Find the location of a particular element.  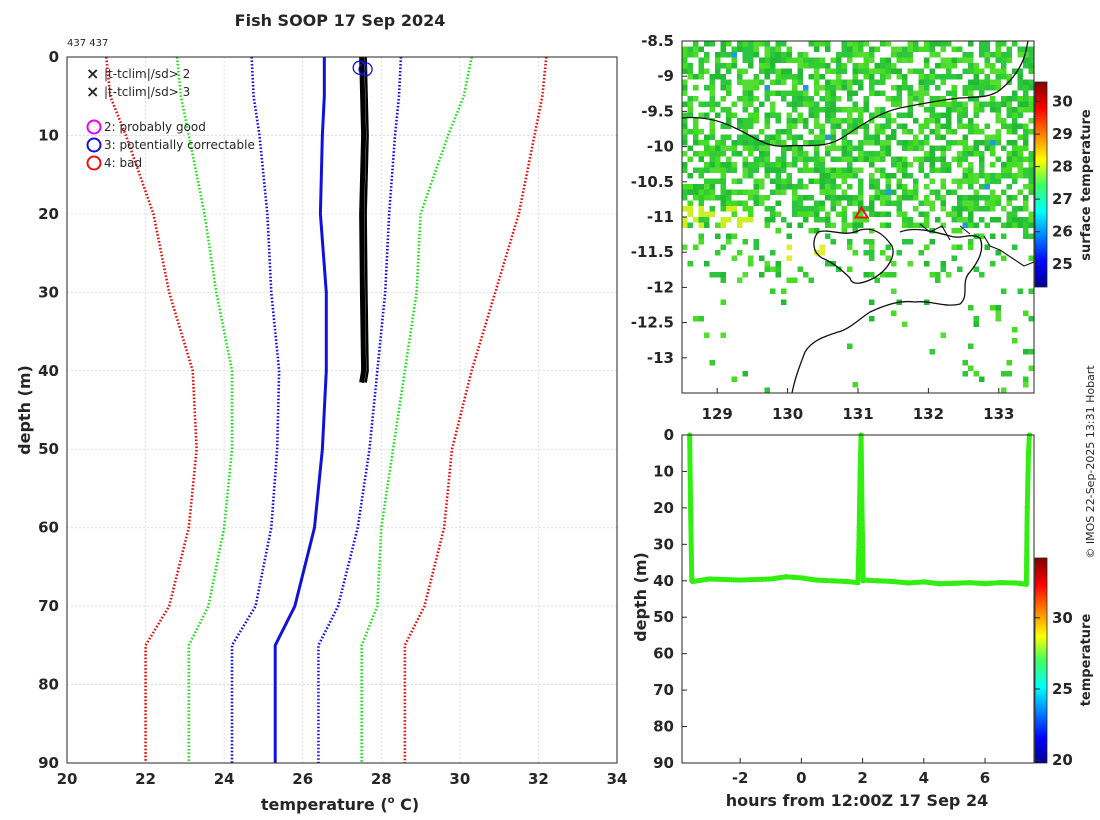

profile-y-tick-label: 20 is located at coordinates (48, 214).